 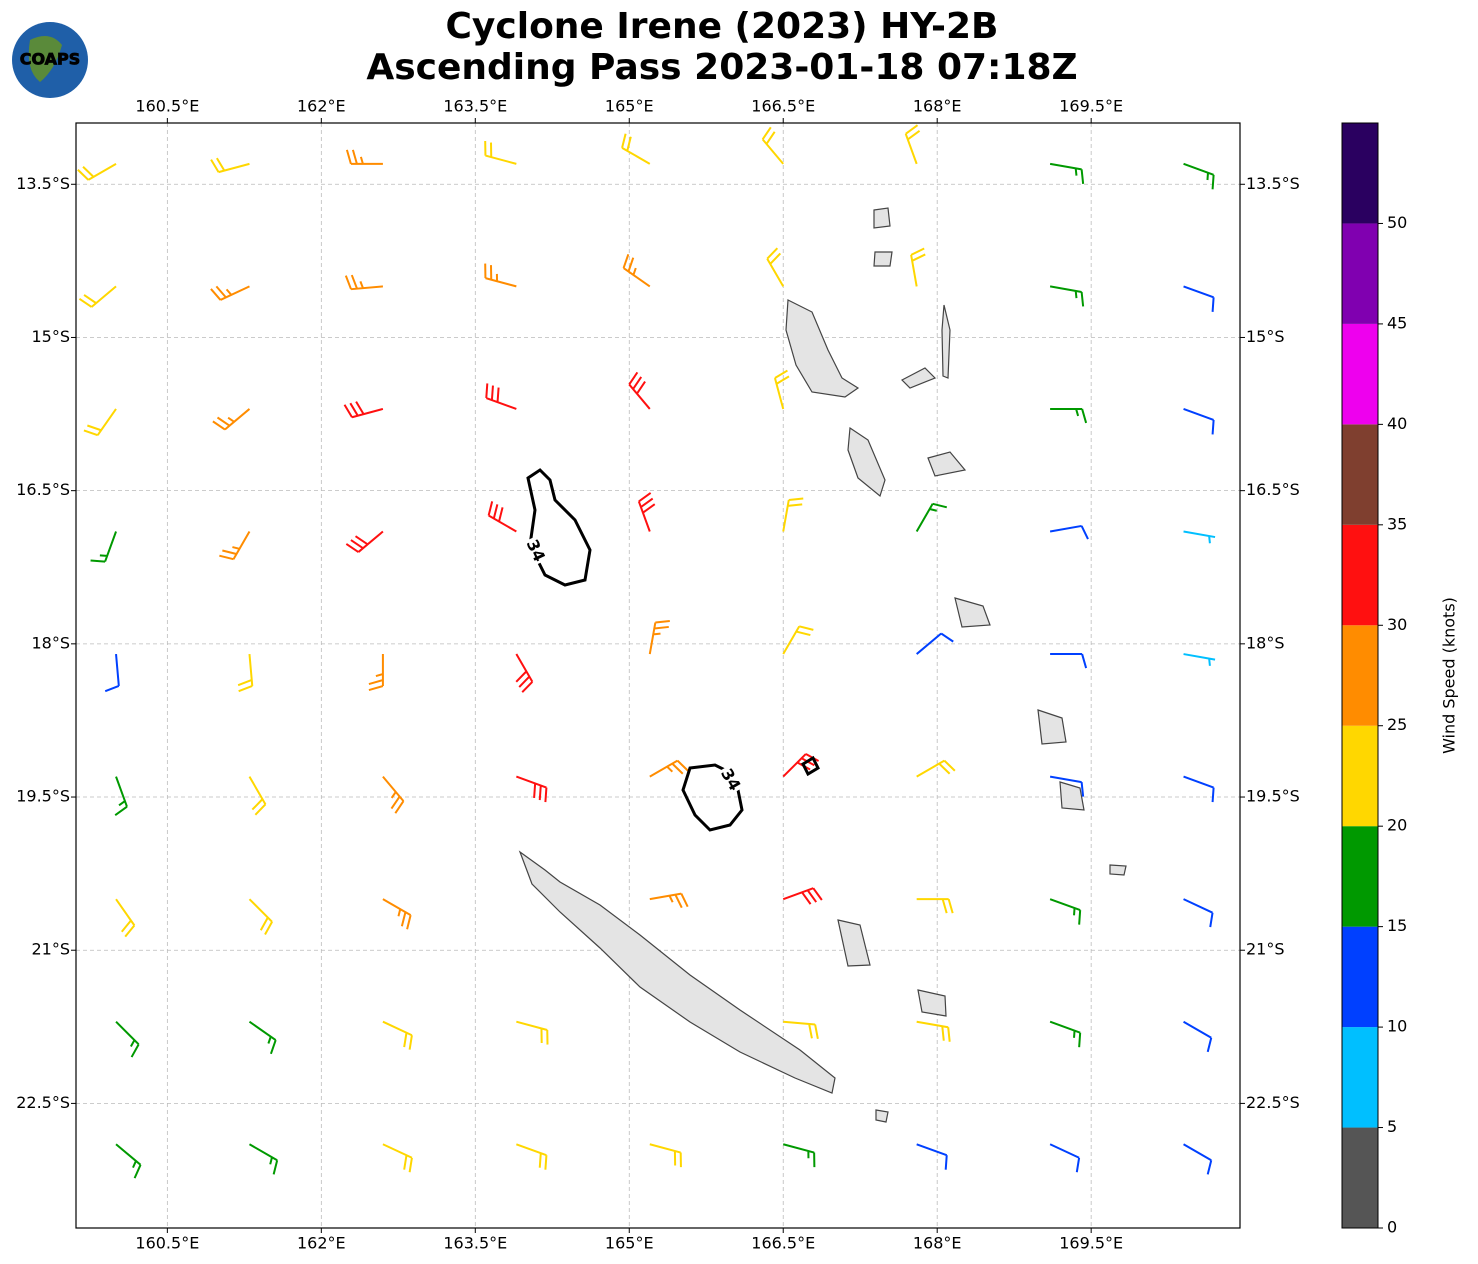 What do you see at coordinates (1273, 183) in the screenshot?
I see `y-tick-label: 13.5°S` at bounding box center [1273, 183].